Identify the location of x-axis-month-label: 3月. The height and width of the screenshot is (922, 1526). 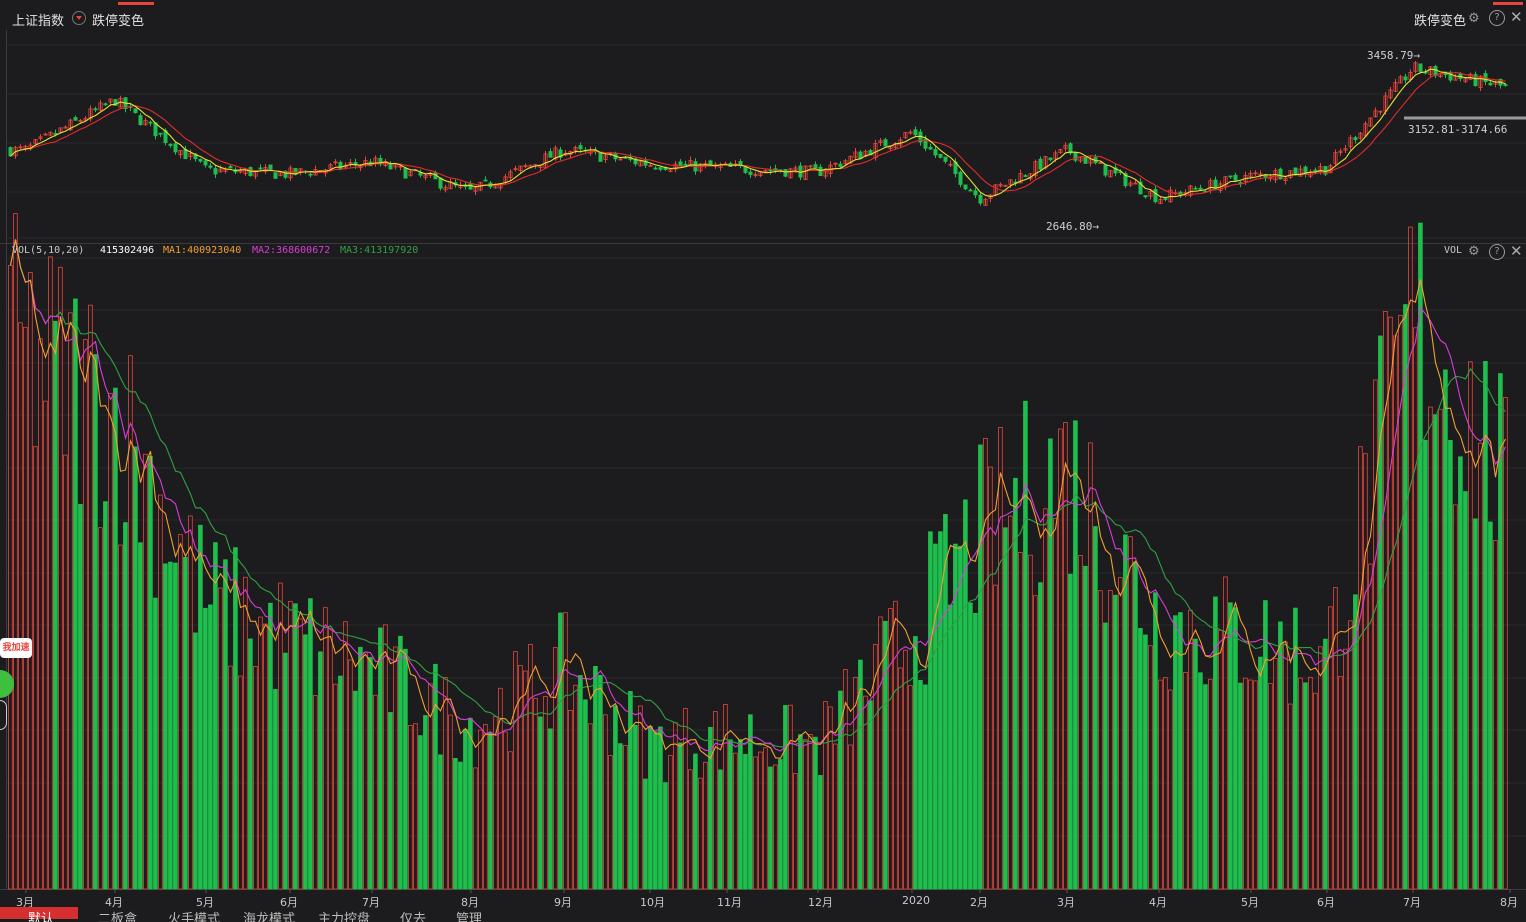
(1066, 902).